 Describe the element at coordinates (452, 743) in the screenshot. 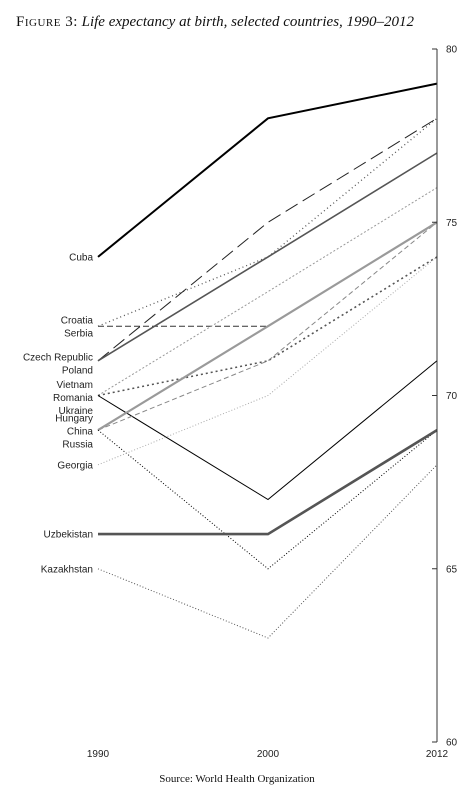

I see `y-tick-label: 60` at that location.